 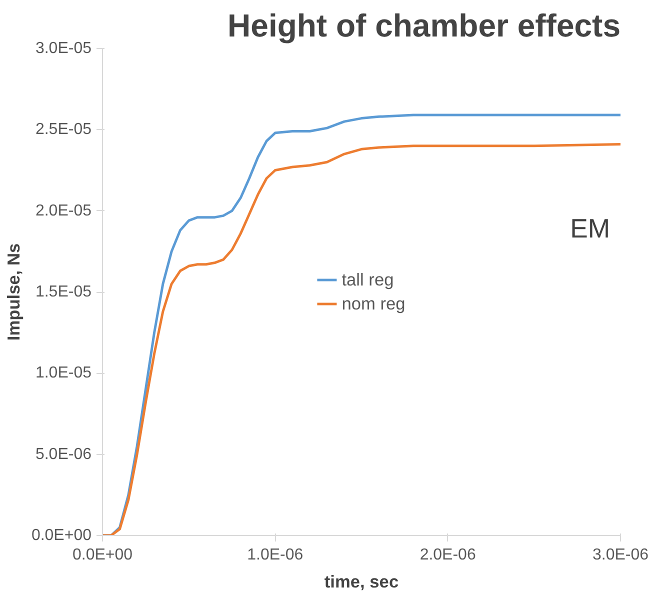 What do you see at coordinates (63, 48) in the screenshot?
I see `y-tick-label: 3.0E-05` at bounding box center [63, 48].